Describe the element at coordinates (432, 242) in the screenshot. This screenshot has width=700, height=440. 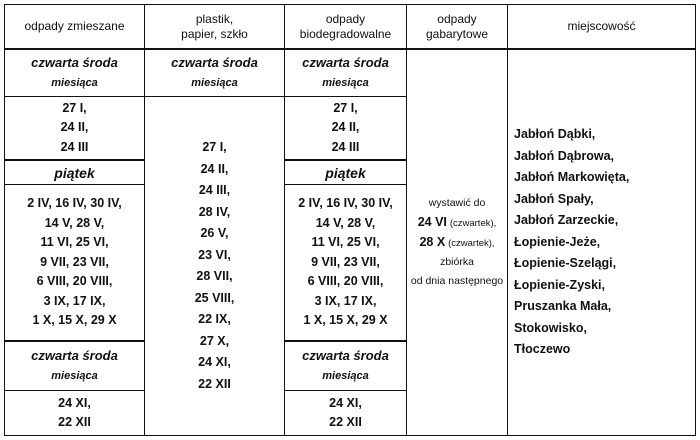
I see `date-item: 28 X` at that location.